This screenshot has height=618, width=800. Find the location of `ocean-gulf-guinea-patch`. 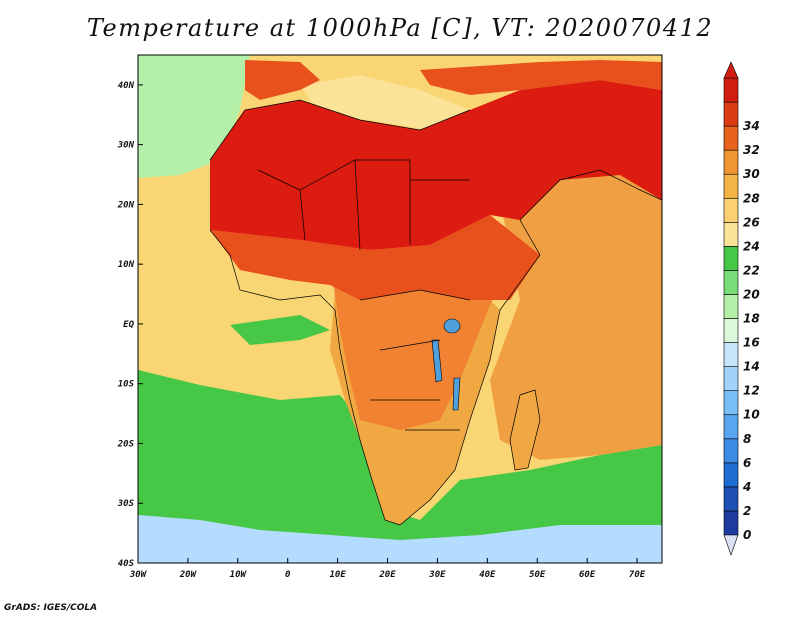

ocean-gulf-guinea-patch is located at coordinates (280, 330).